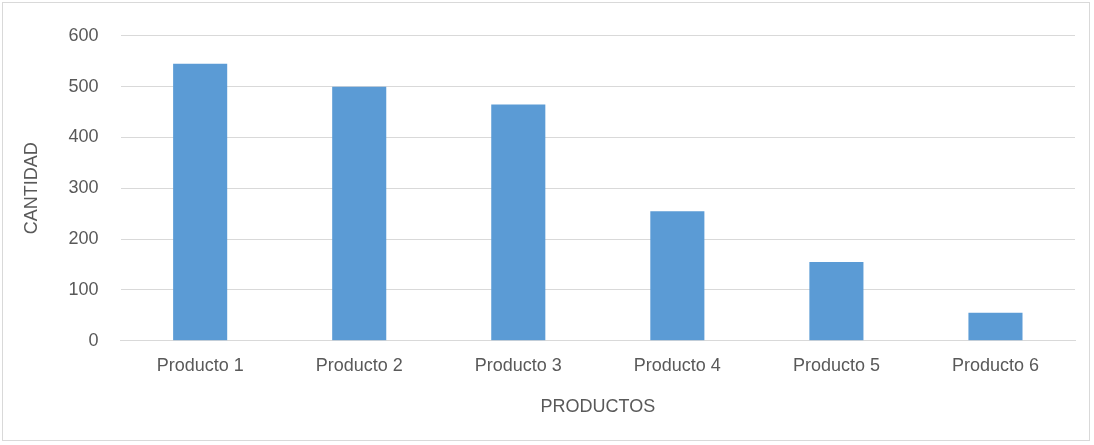 The height and width of the screenshot is (445, 1094). What do you see at coordinates (93, 339) in the screenshot?
I see `y-tick-label: 0` at bounding box center [93, 339].